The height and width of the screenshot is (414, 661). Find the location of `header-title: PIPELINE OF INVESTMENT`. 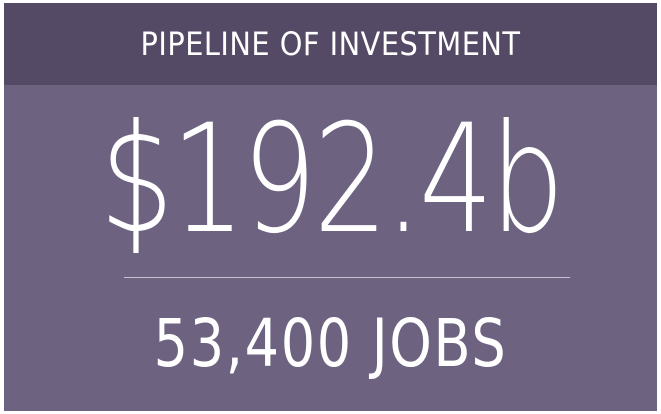

header-title: PIPELINE OF INVESTMENT is located at coordinates (330, 44).